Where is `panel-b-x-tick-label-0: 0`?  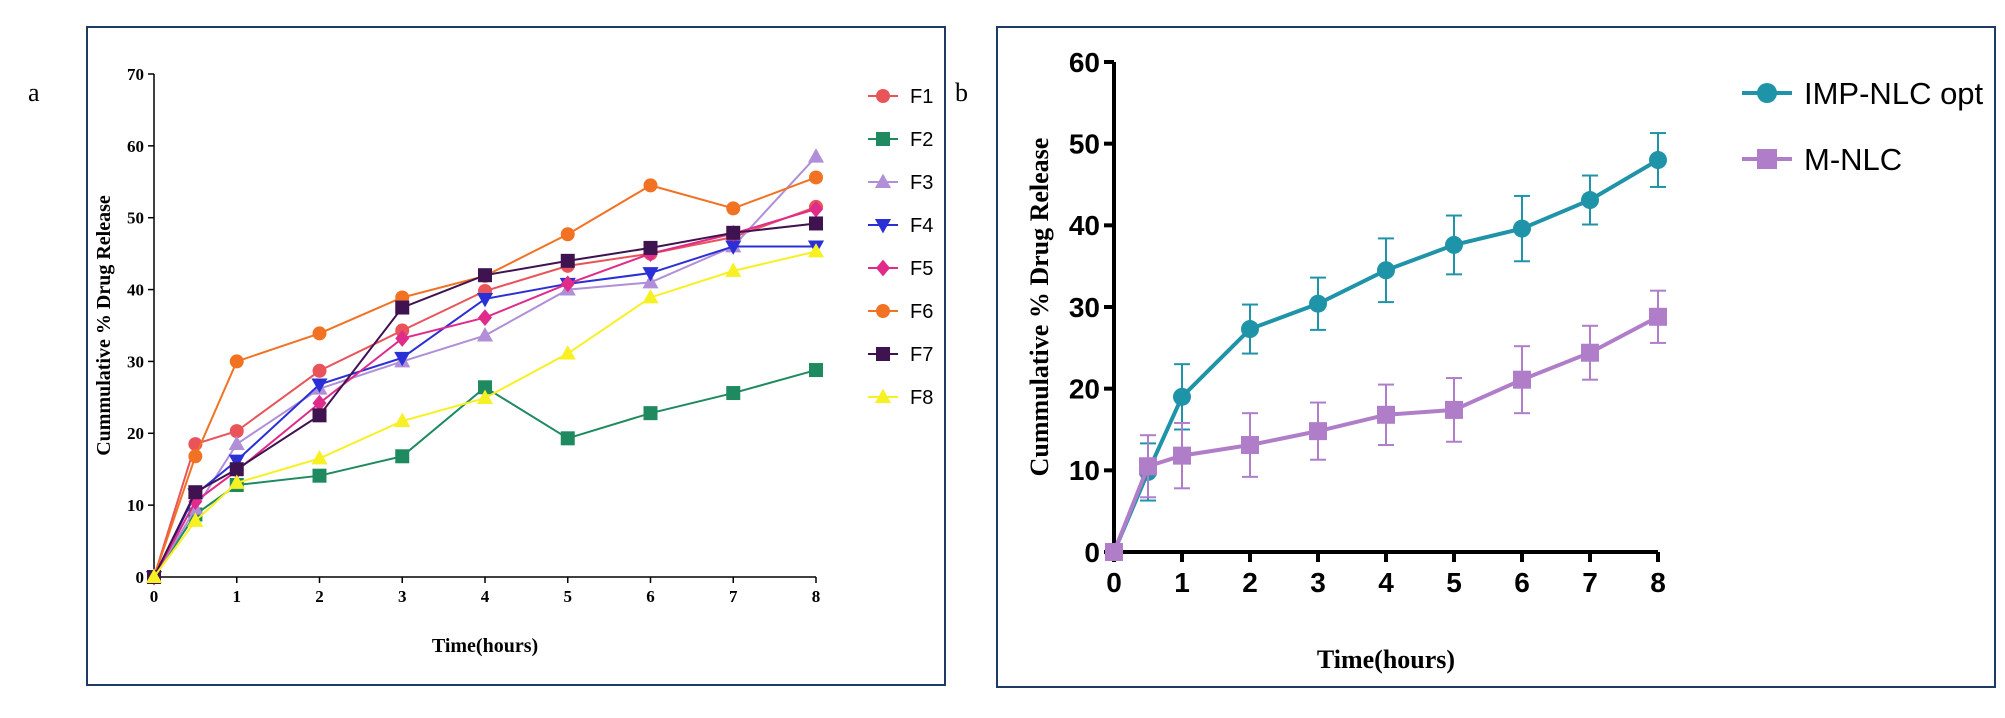 panel-b-x-tick-label-0: 0 is located at coordinates (1114, 582).